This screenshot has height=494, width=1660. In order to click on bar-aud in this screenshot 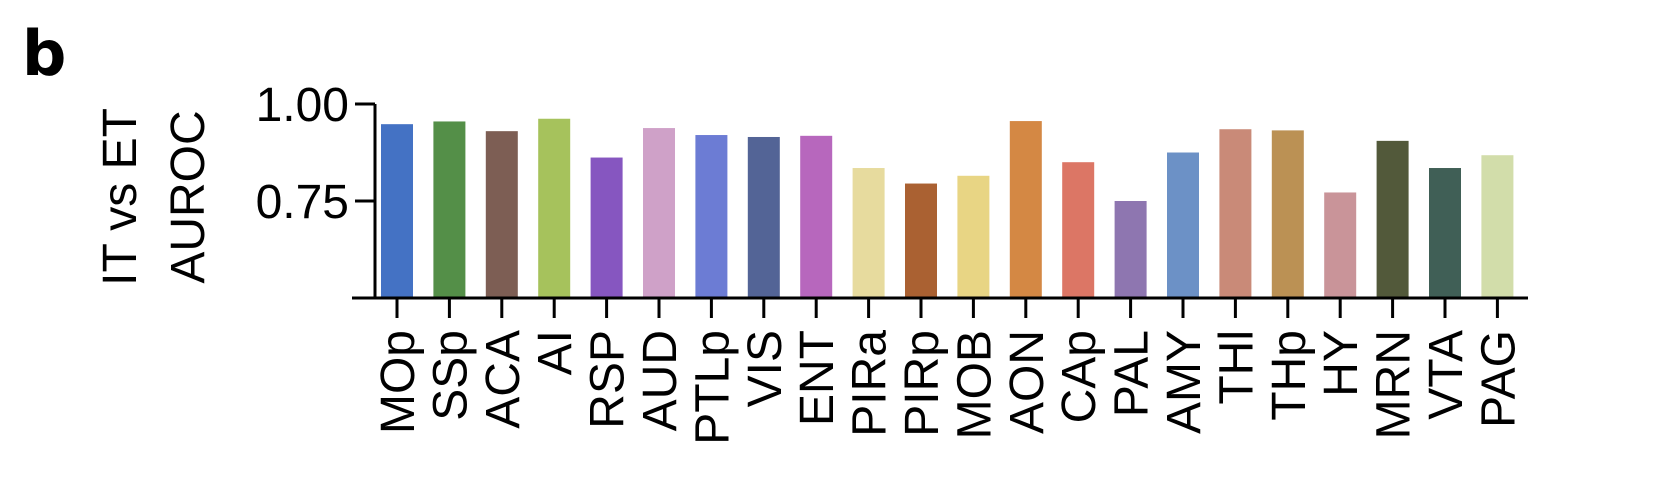, I will do `click(659, 213)`.